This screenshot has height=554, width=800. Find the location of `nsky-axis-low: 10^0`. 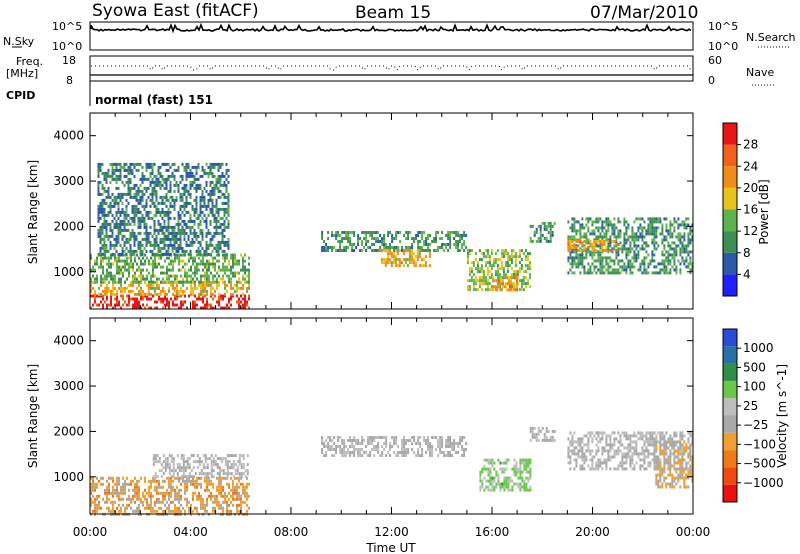

nsky-axis-low: 10^0 is located at coordinates (67, 46).